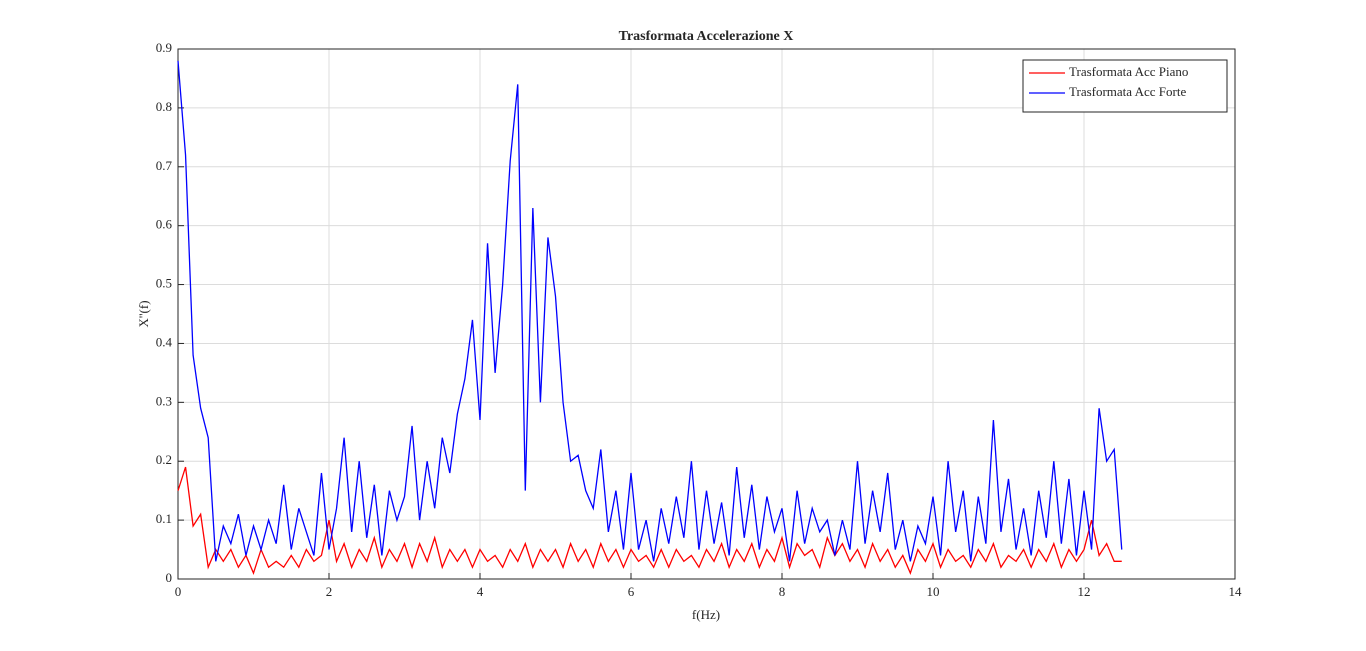 The height and width of the screenshot is (651, 1366). Describe the element at coordinates (649, 520) in the screenshot. I see `data-line` at that location.